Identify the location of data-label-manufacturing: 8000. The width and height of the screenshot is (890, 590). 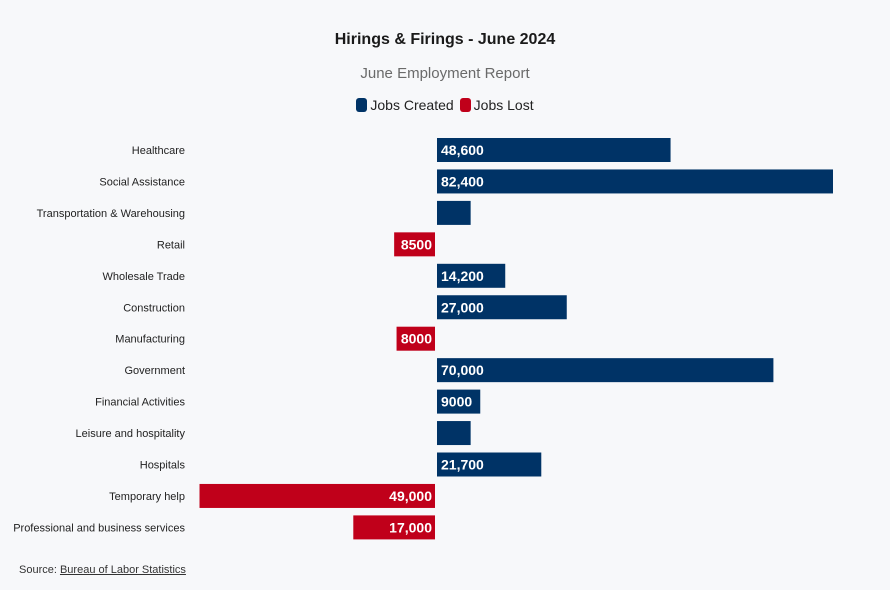
(416, 339).